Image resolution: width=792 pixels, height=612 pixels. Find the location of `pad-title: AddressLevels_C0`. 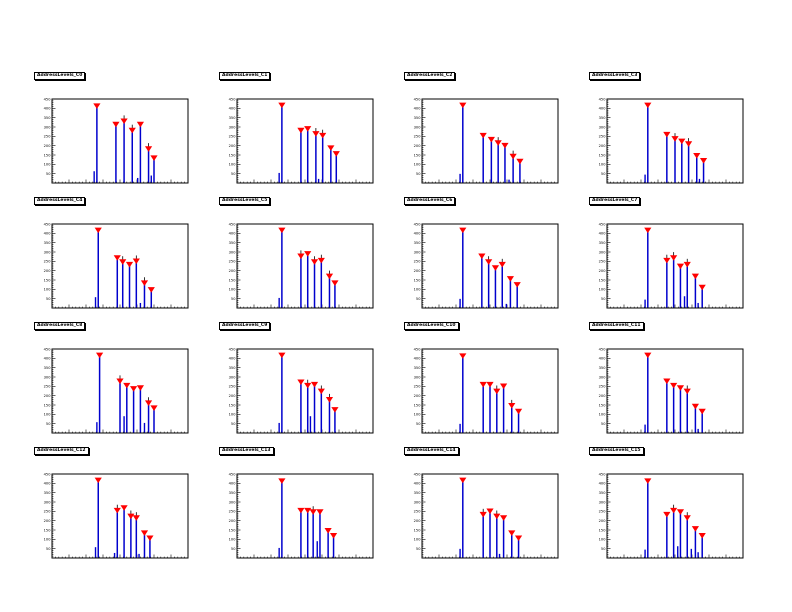

pad-title: AddressLevels_C0 is located at coordinates (60, 76).